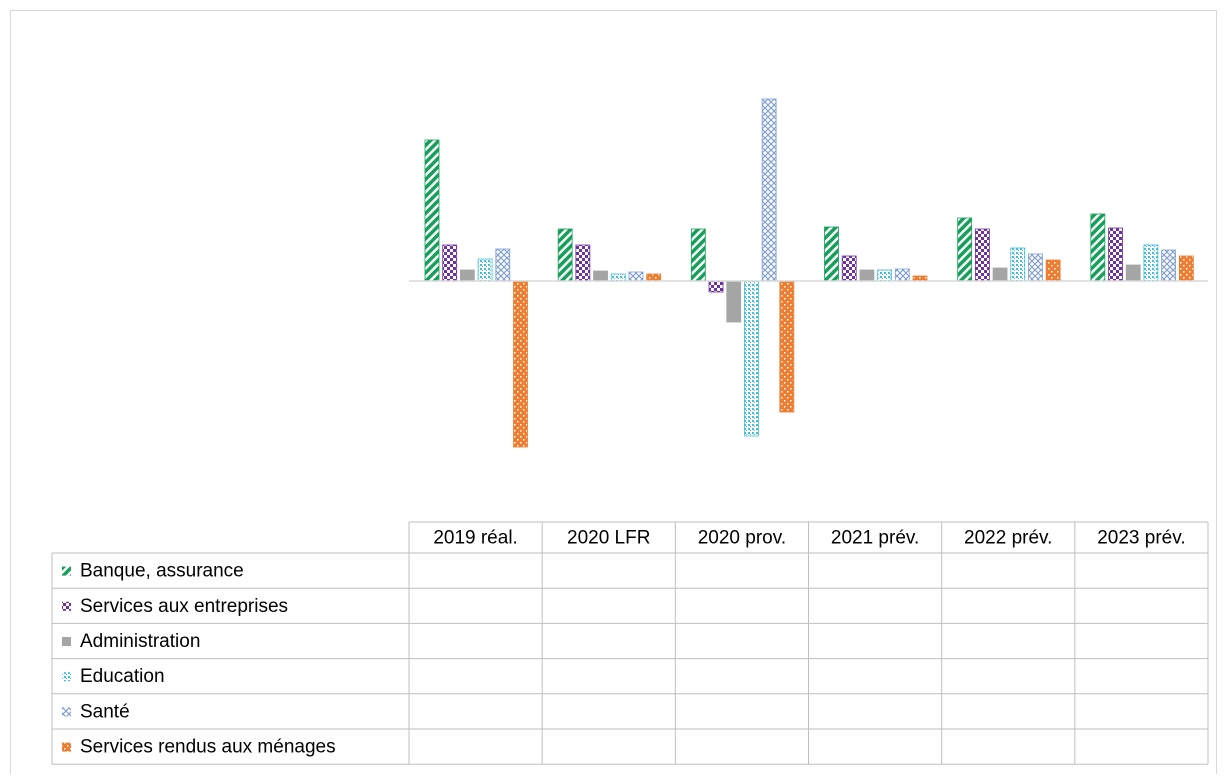 This screenshot has width=1227, height=779. What do you see at coordinates (105, 711) in the screenshot?
I see `legend-label: Santé` at bounding box center [105, 711].